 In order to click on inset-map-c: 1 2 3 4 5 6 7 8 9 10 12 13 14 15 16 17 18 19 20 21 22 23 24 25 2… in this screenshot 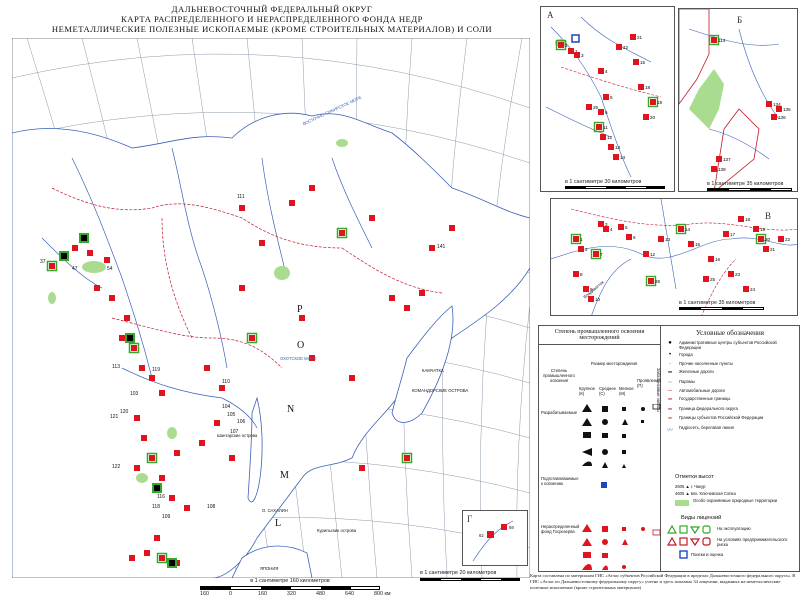, I will do `click(674, 257)`.